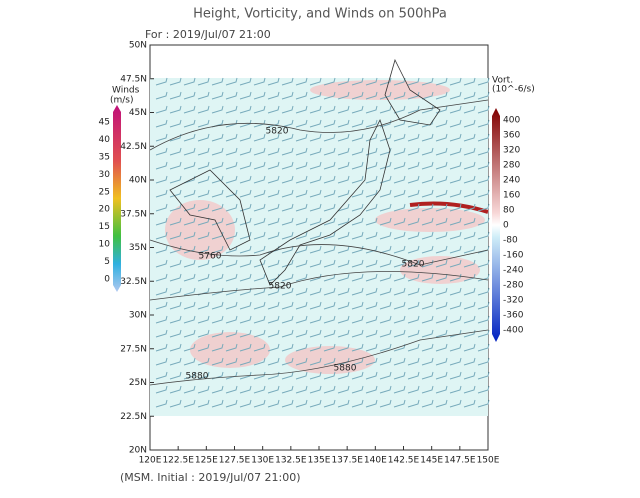 The width and height of the screenshot is (640, 498). I want to click on wind-bar-label: 30, so click(105, 175).